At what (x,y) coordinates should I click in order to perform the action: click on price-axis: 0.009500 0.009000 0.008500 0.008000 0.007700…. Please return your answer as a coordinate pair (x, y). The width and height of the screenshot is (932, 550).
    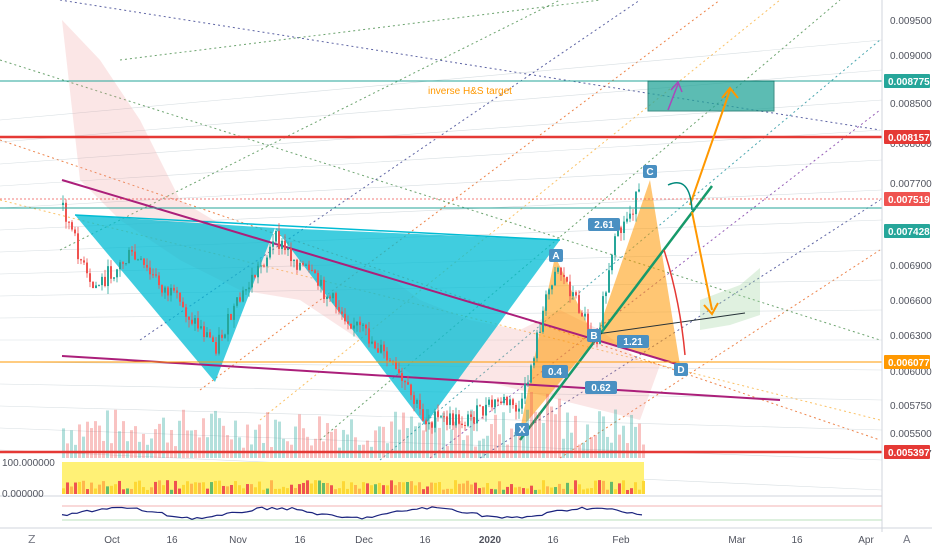
    Looking at the image, I should click on (911, 238).